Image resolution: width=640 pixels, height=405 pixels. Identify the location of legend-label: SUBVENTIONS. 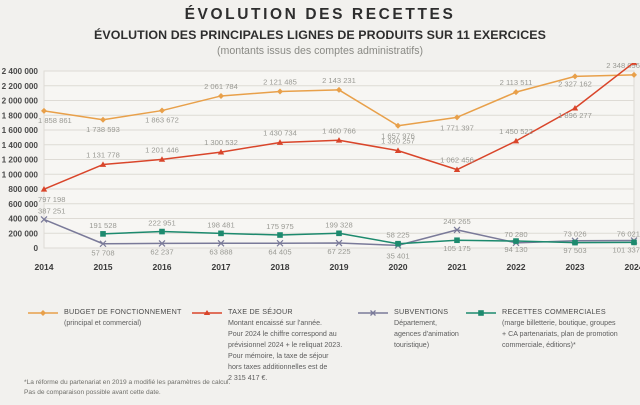
(421, 311).